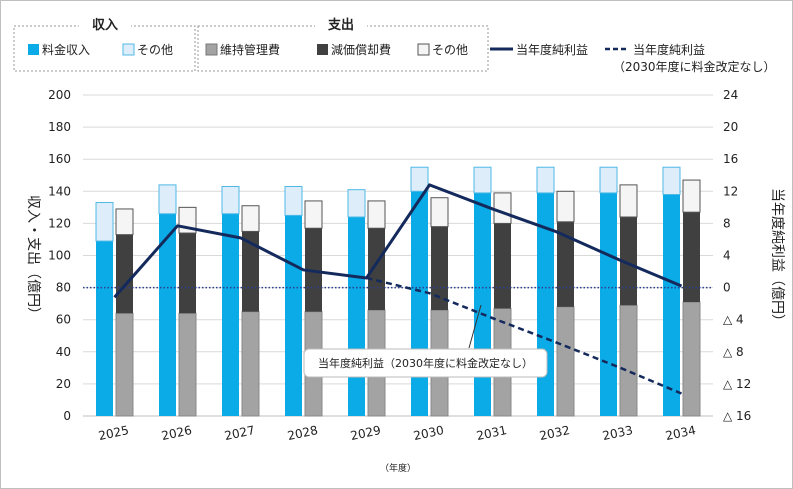 The height and width of the screenshot is (489, 793). I want to click on annotation-text: 当年度純利益（2030年度に料金改定なし）, so click(425, 363).